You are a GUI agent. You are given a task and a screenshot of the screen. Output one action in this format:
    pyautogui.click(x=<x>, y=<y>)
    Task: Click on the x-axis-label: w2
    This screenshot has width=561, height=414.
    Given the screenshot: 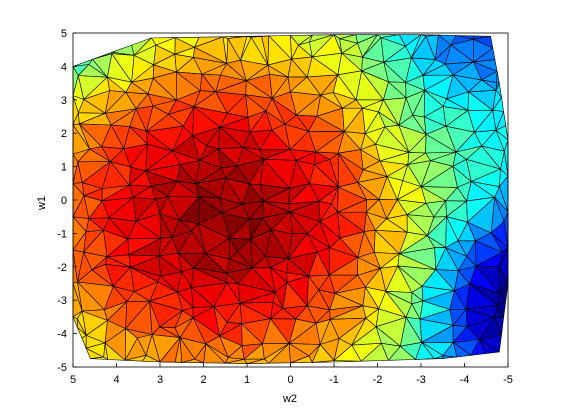 What is the action you would take?
    pyautogui.click(x=289, y=399)
    